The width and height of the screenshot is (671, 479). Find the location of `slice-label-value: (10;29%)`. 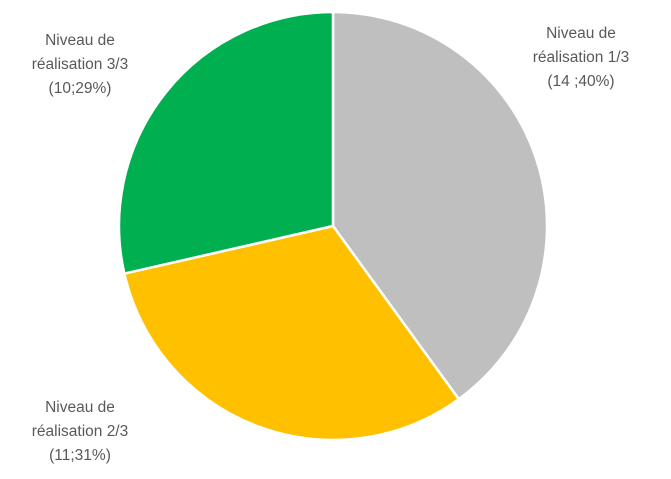

slice-label-value: (10;29%) is located at coordinates (80, 88).